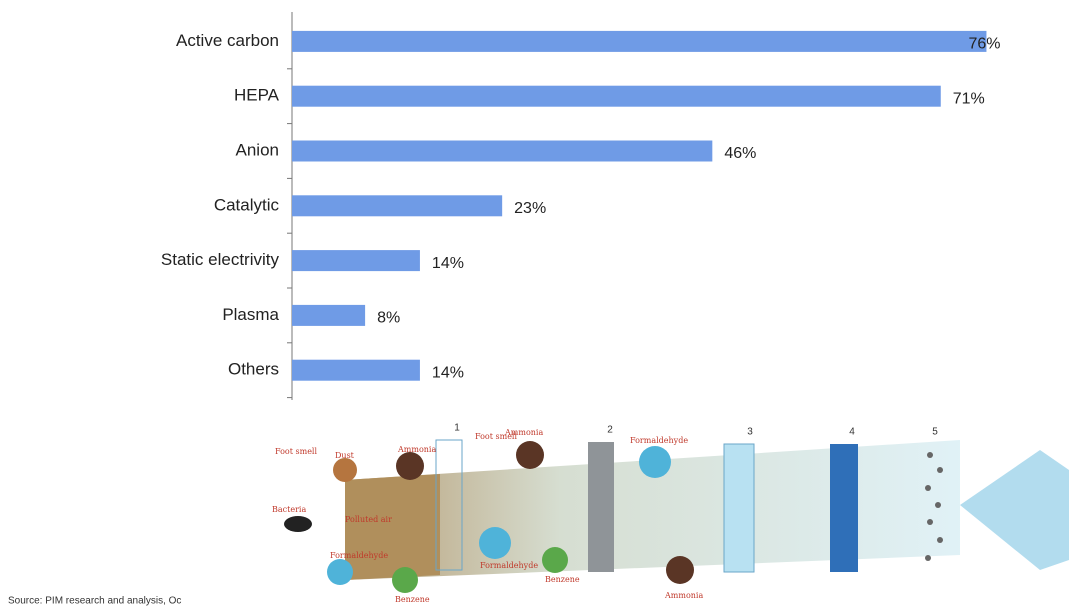 The width and height of the screenshot is (1069, 614). I want to click on diagram-label: Bacteria, so click(289, 509).